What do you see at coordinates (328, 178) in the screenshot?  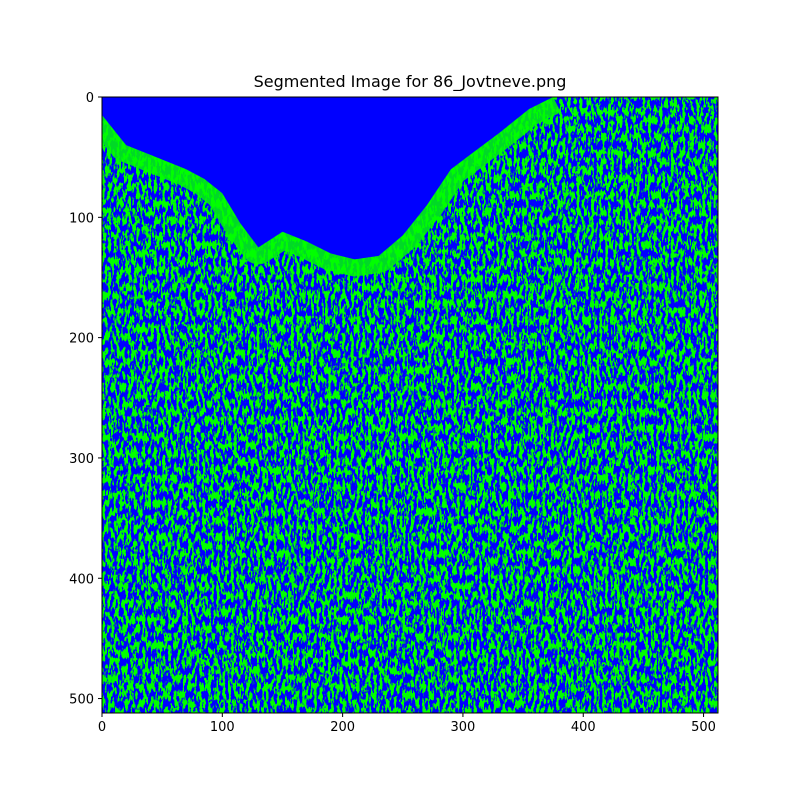 I see `blue-region` at bounding box center [328, 178].